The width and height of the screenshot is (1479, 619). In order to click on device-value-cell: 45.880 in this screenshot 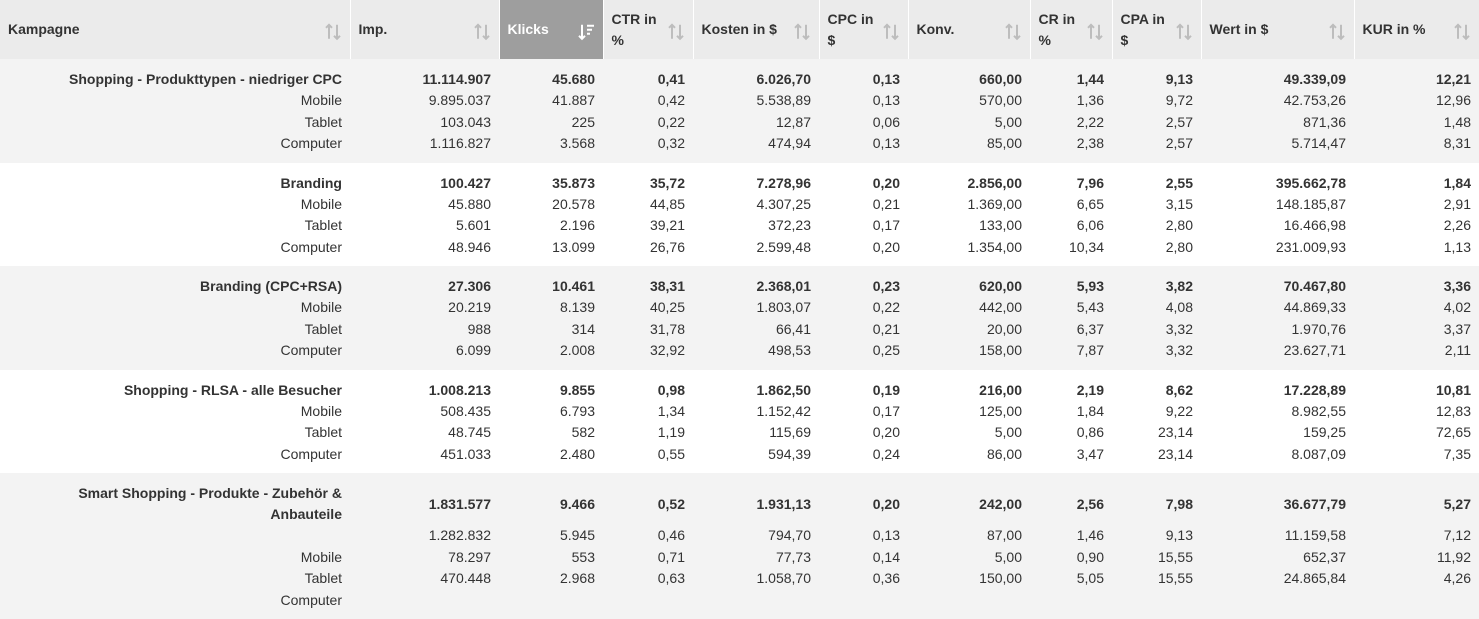, I will do `click(424, 205)`.